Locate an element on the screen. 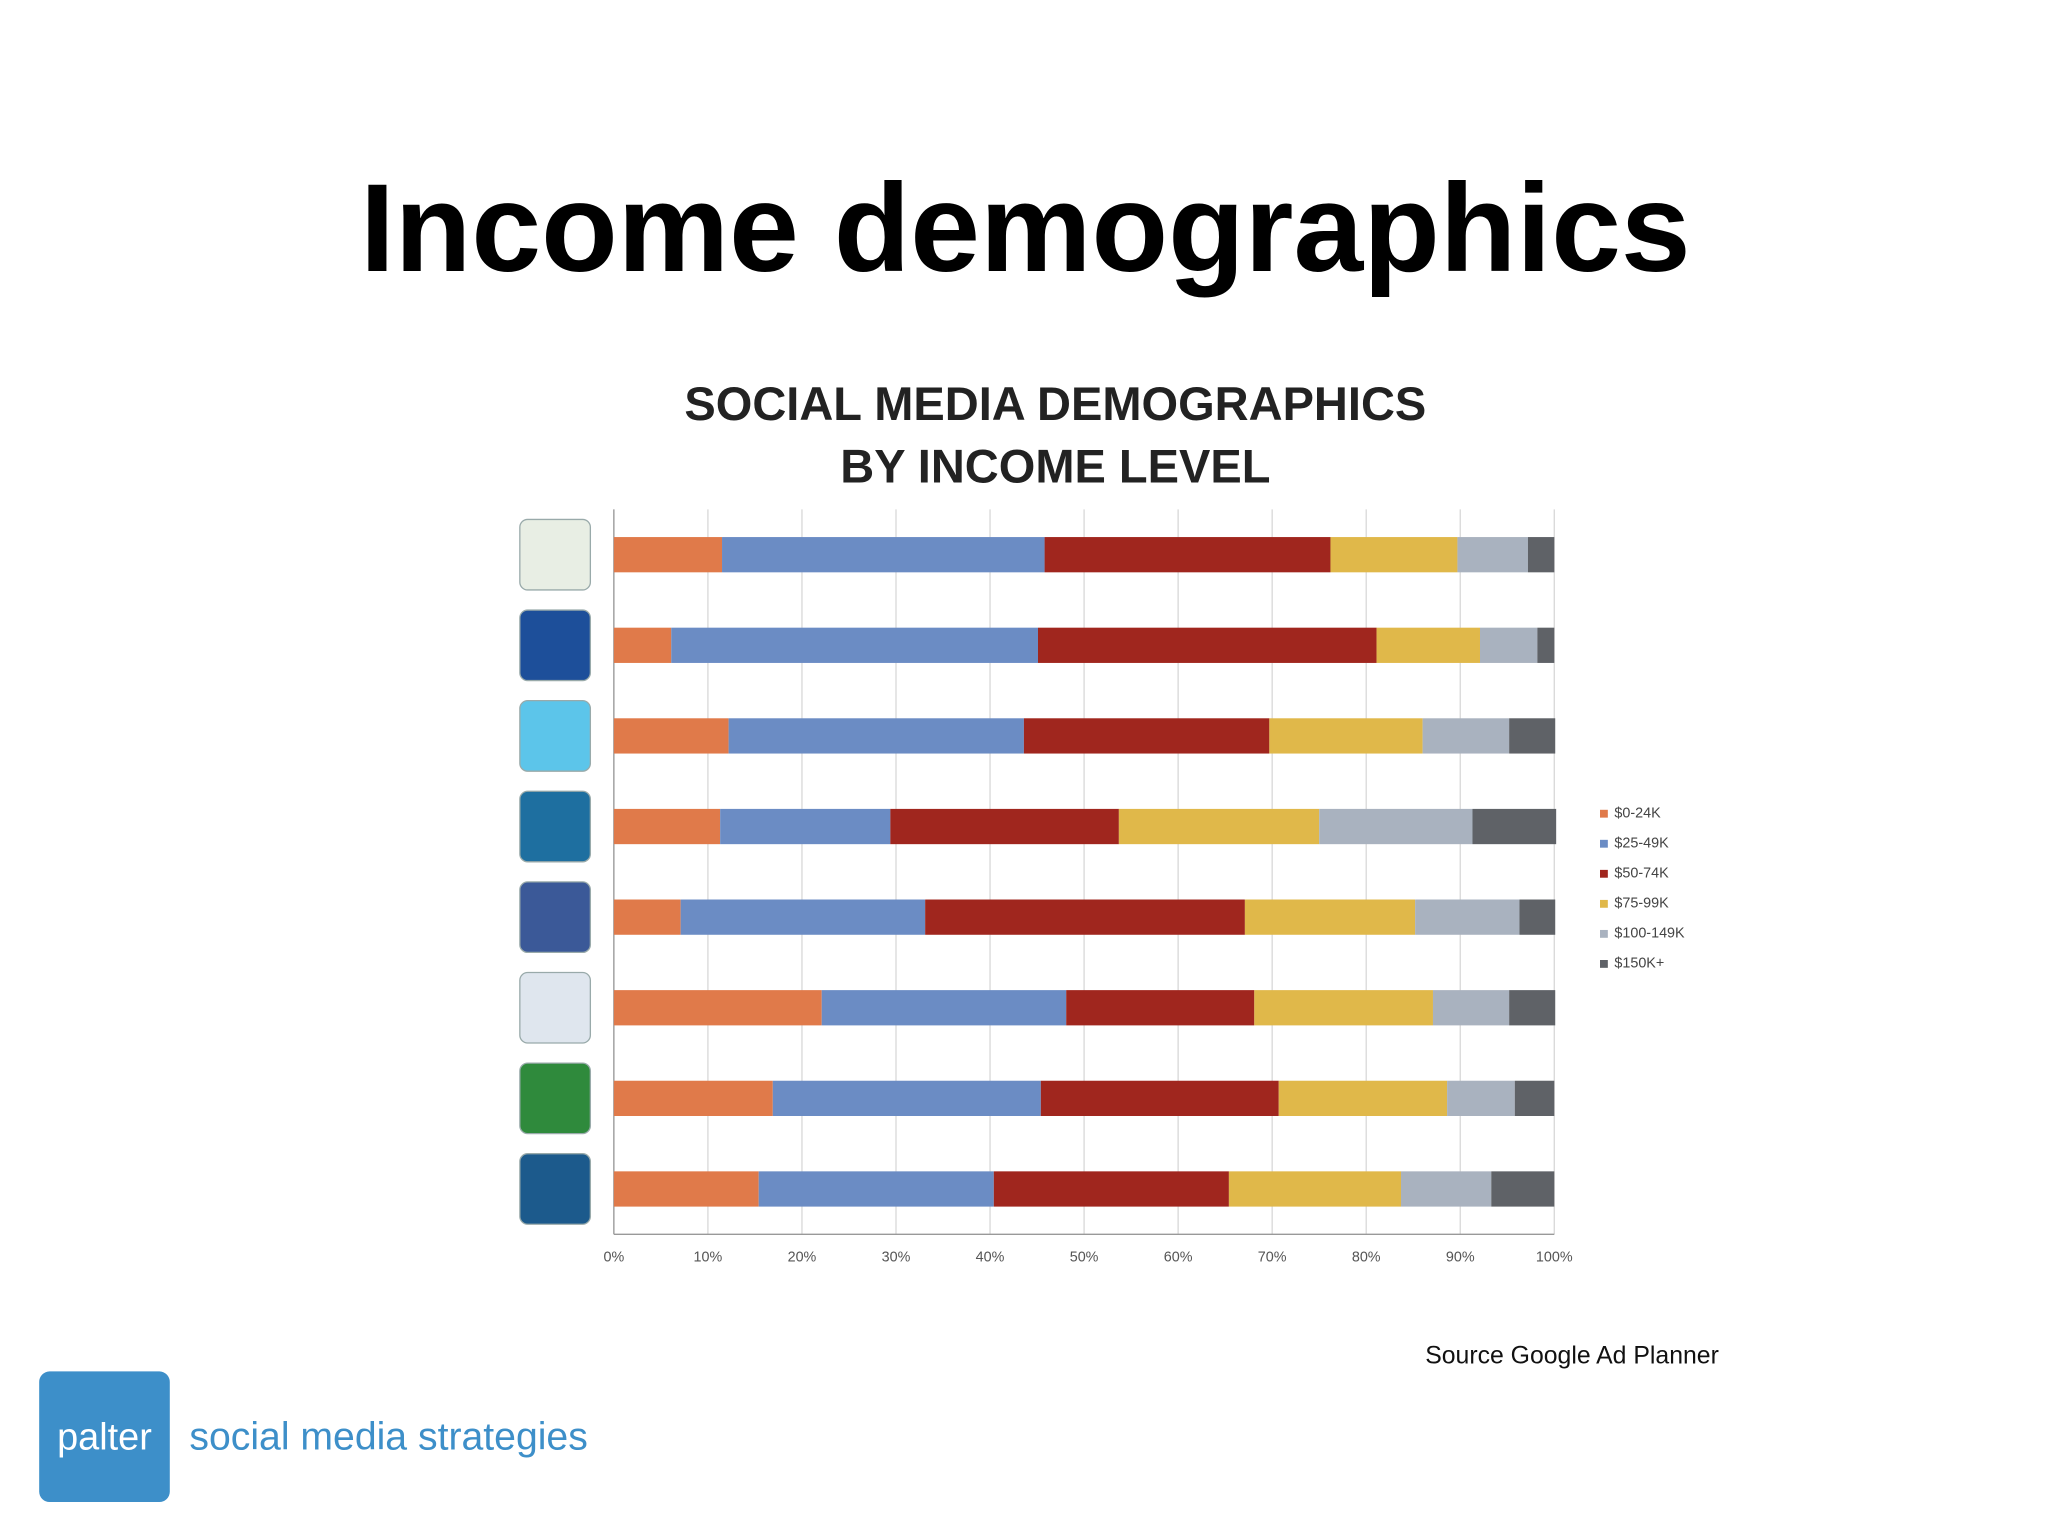  source-note: Source Google Ad Planner is located at coordinates (1572, 1356).